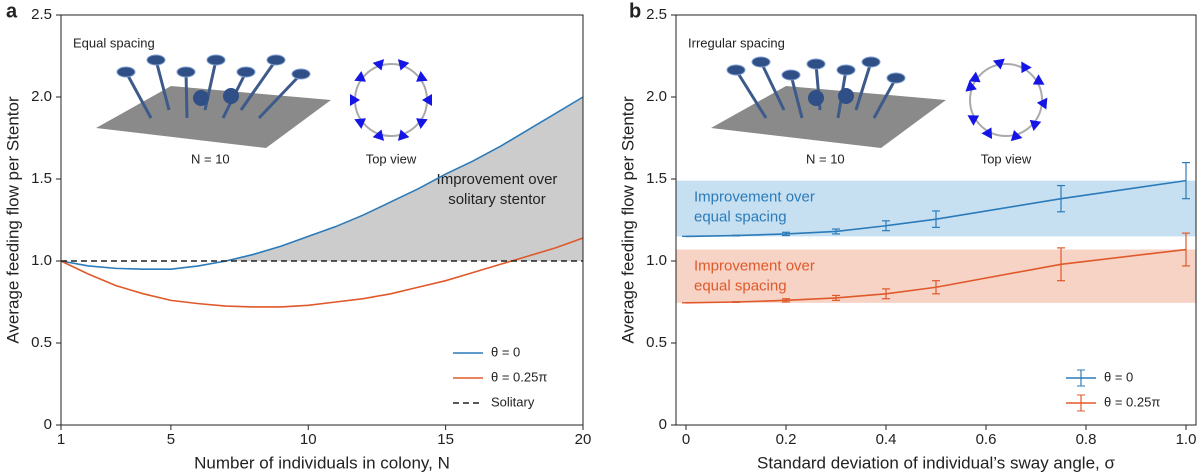  What do you see at coordinates (497, 199) in the screenshot?
I see `annotation: solitary stentor` at bounding box center [497, 199].